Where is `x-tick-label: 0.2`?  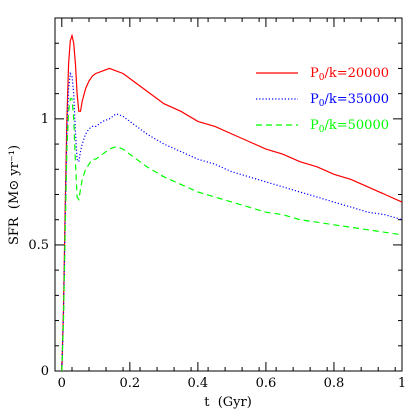
x-tick-label: 0.2 is located at coordinates (129, 383).